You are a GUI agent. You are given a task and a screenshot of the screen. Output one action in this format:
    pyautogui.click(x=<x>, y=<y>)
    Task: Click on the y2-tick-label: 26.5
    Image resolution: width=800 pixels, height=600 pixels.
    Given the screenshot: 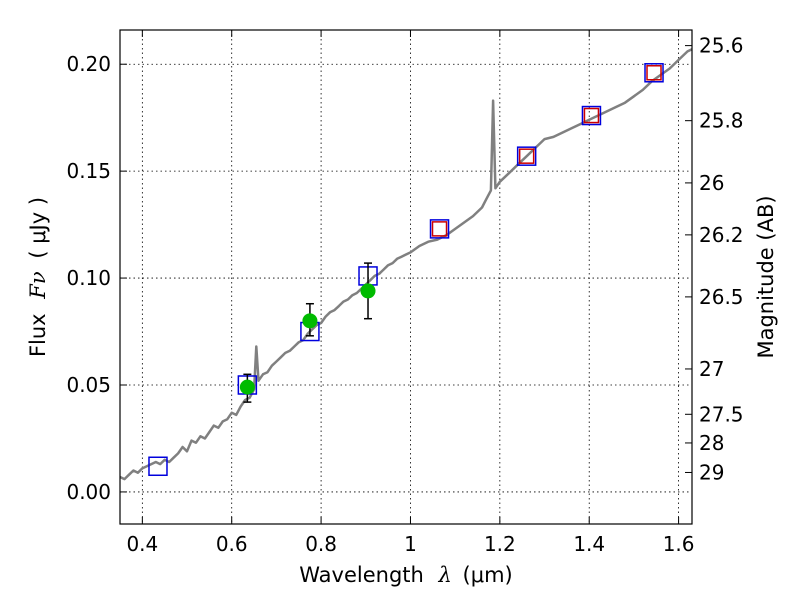 What is the action you would take?
    pyautogui.click(x=721, y=297)
    